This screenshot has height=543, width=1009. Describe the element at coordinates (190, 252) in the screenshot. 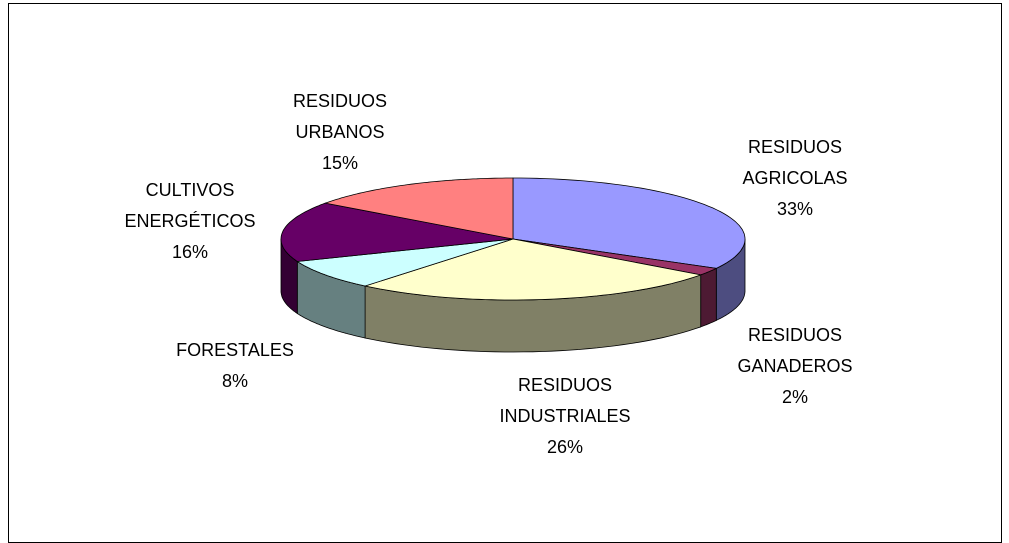

I see `value-label: 16%` at that location.